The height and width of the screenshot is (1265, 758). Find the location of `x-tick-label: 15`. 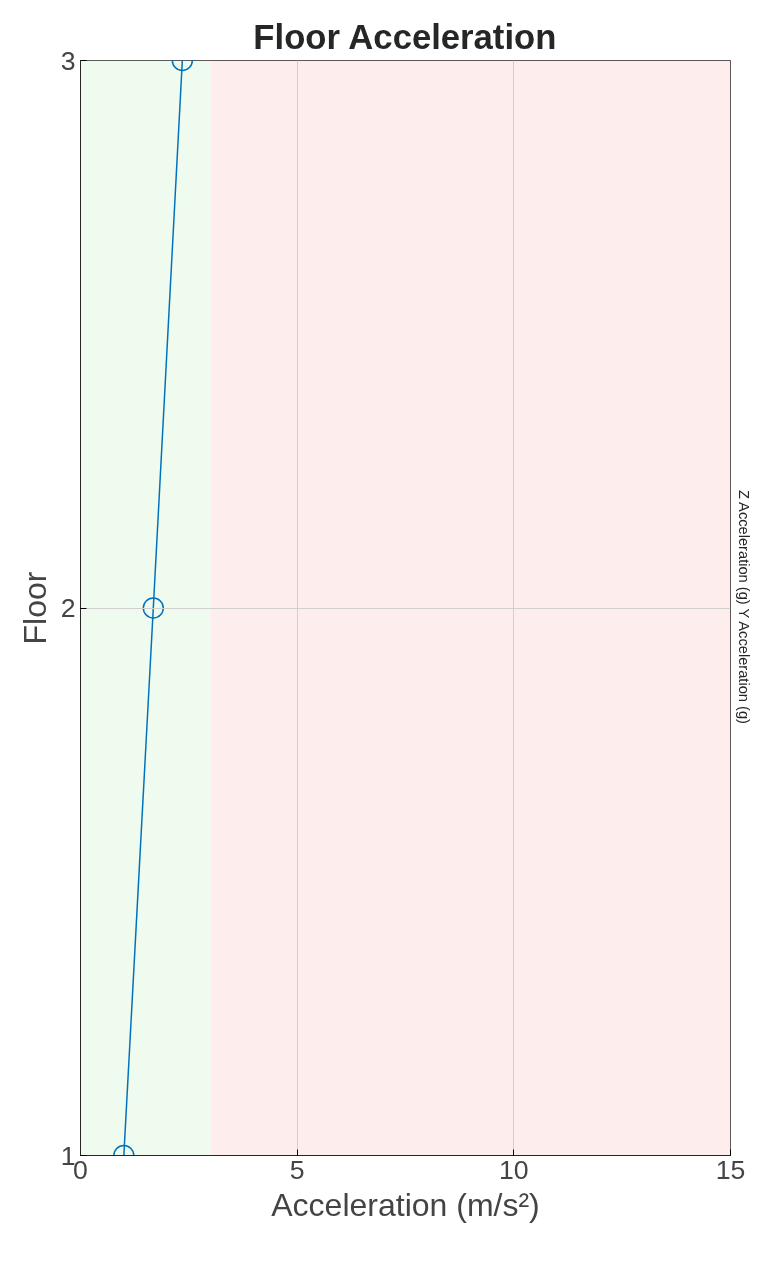

x-tick-label: 15 is located at coordinates (730, 1169).